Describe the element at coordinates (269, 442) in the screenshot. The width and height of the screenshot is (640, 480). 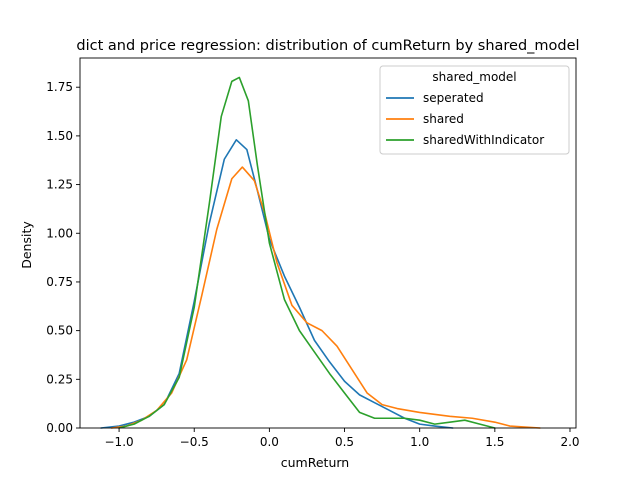
I see `x-tick-label: 0.0` at that location.